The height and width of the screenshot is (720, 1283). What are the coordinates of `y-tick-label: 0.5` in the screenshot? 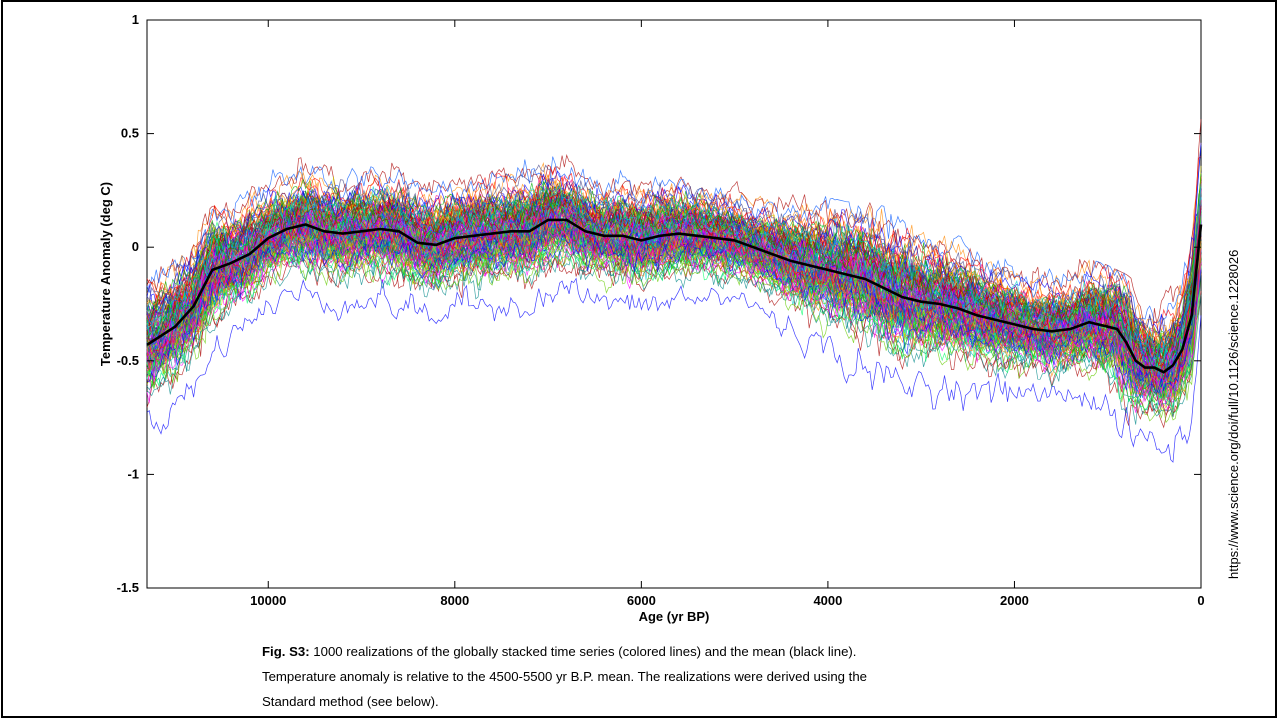 It's located at (130, 133).